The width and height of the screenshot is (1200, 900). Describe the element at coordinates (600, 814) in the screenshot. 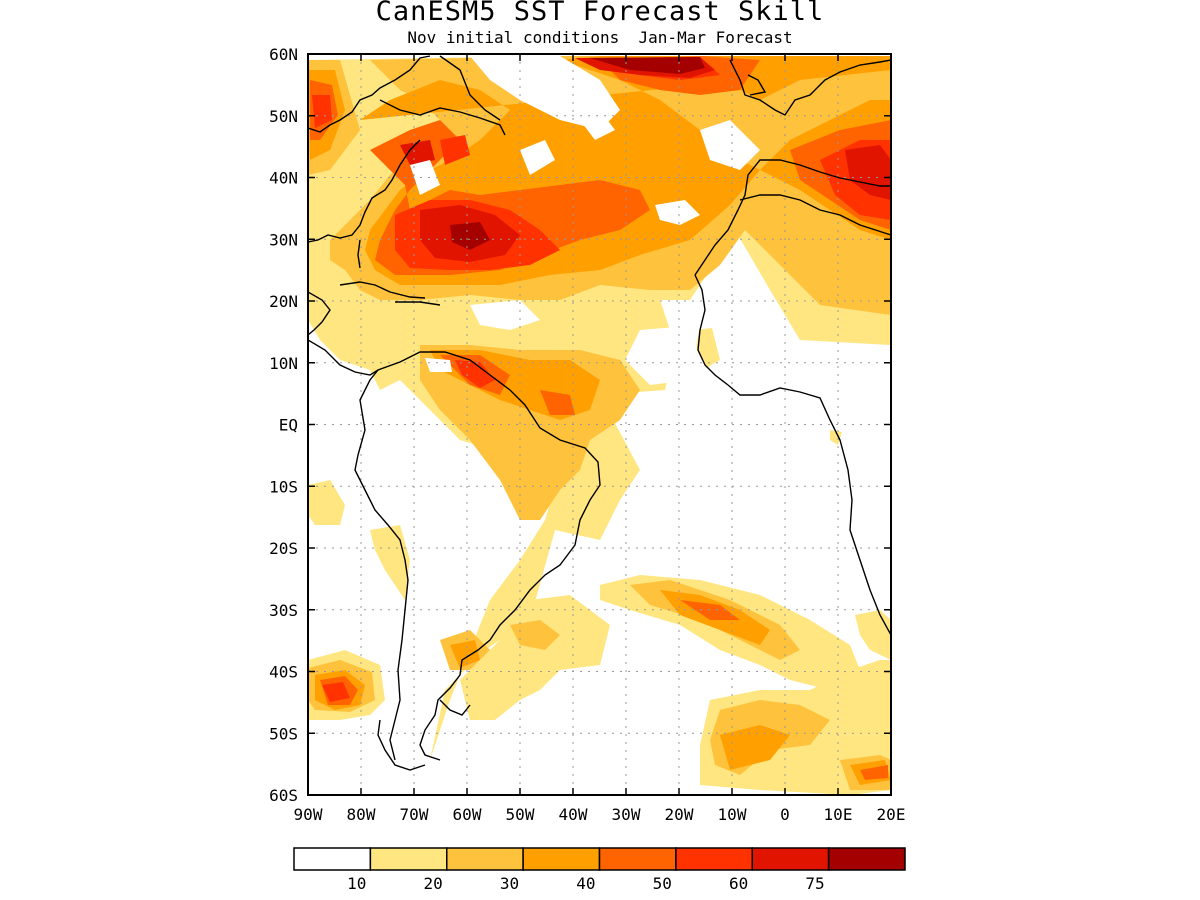

I see `longitude-labels: 90W 80W 70W 60W 50W 40W 30W 20W 10W 0 10E 20E` at that location.